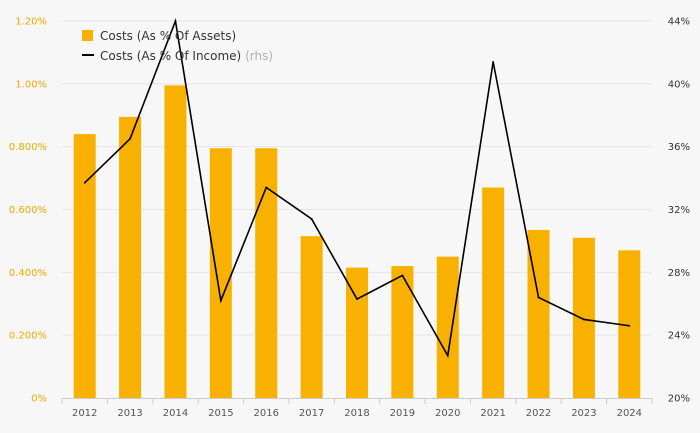  I want to click on left-axis-tick-label: 0.200%, so click(28, 336).